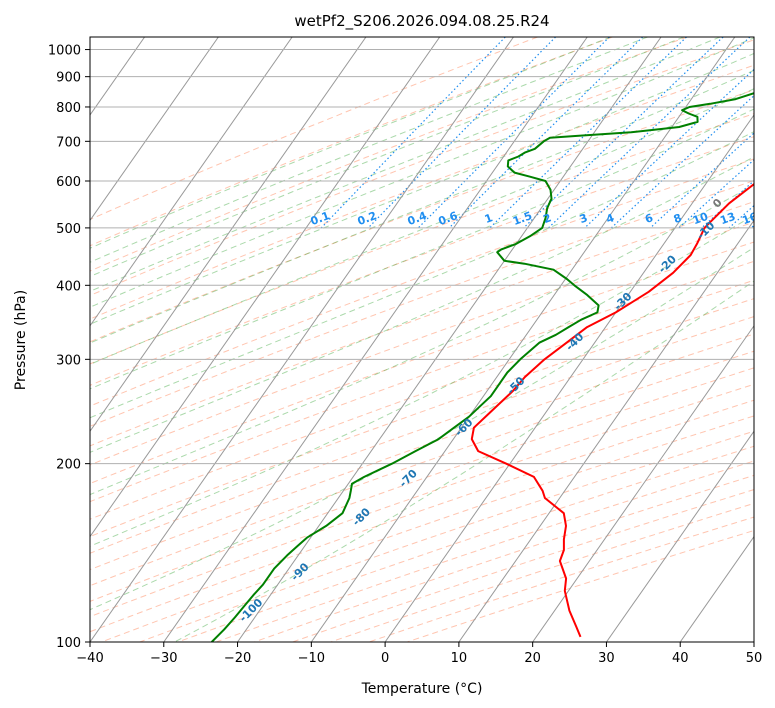  I want to click on y-tick-label: 200, so click(68, 465).